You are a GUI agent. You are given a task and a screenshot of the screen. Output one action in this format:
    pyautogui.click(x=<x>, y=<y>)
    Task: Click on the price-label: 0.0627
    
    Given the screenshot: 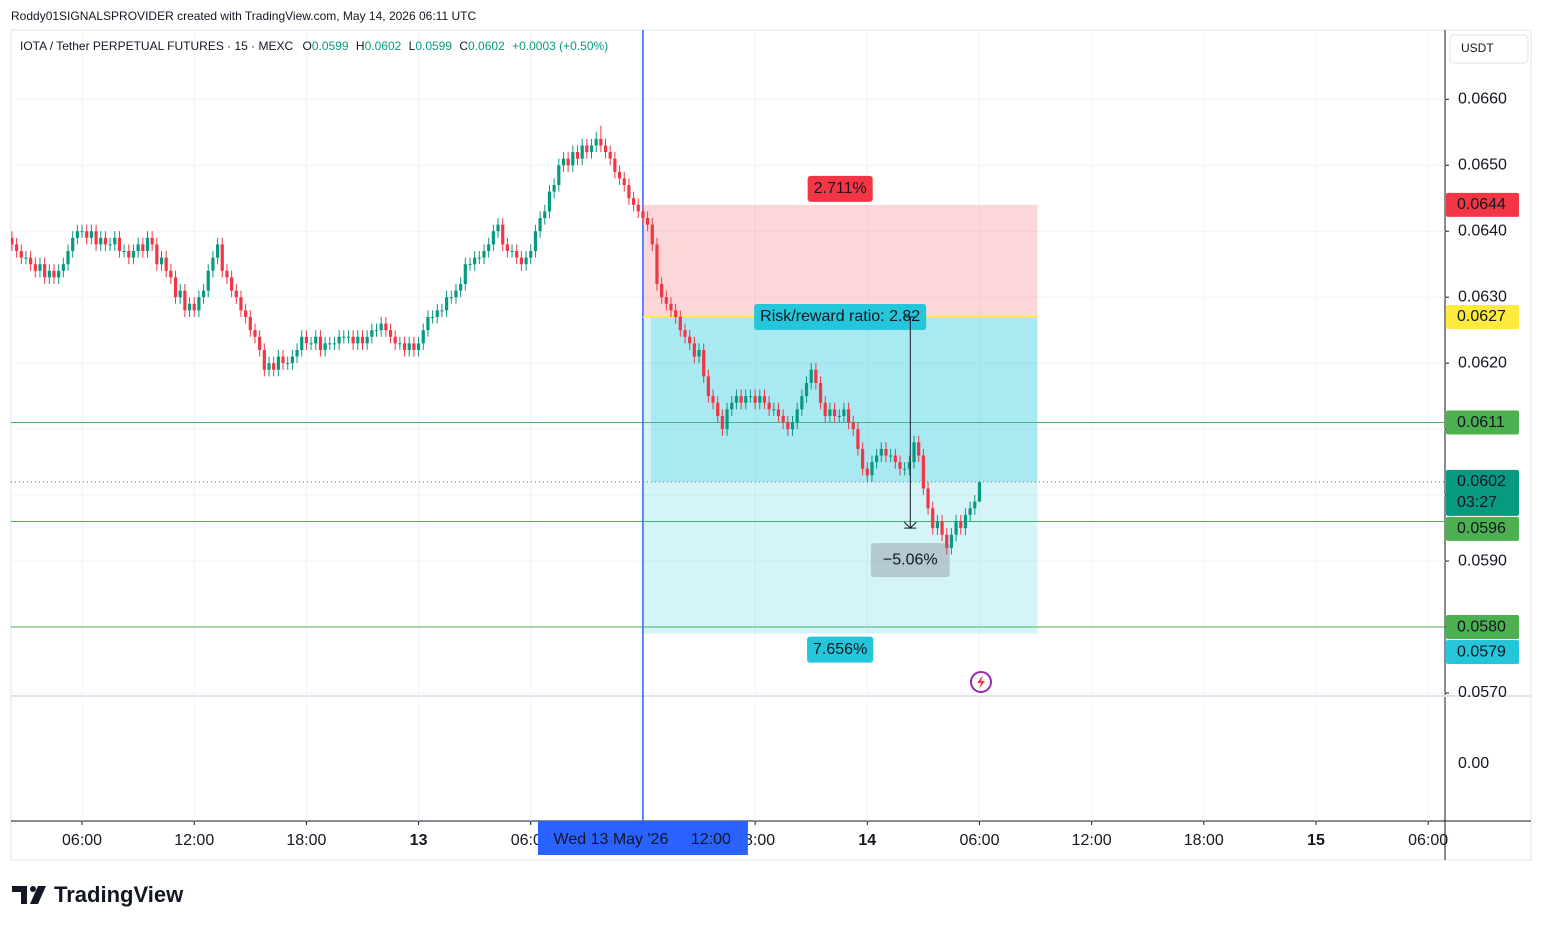 What is the action you would take?
    pyautogui.click(x=1481, y=316)
    